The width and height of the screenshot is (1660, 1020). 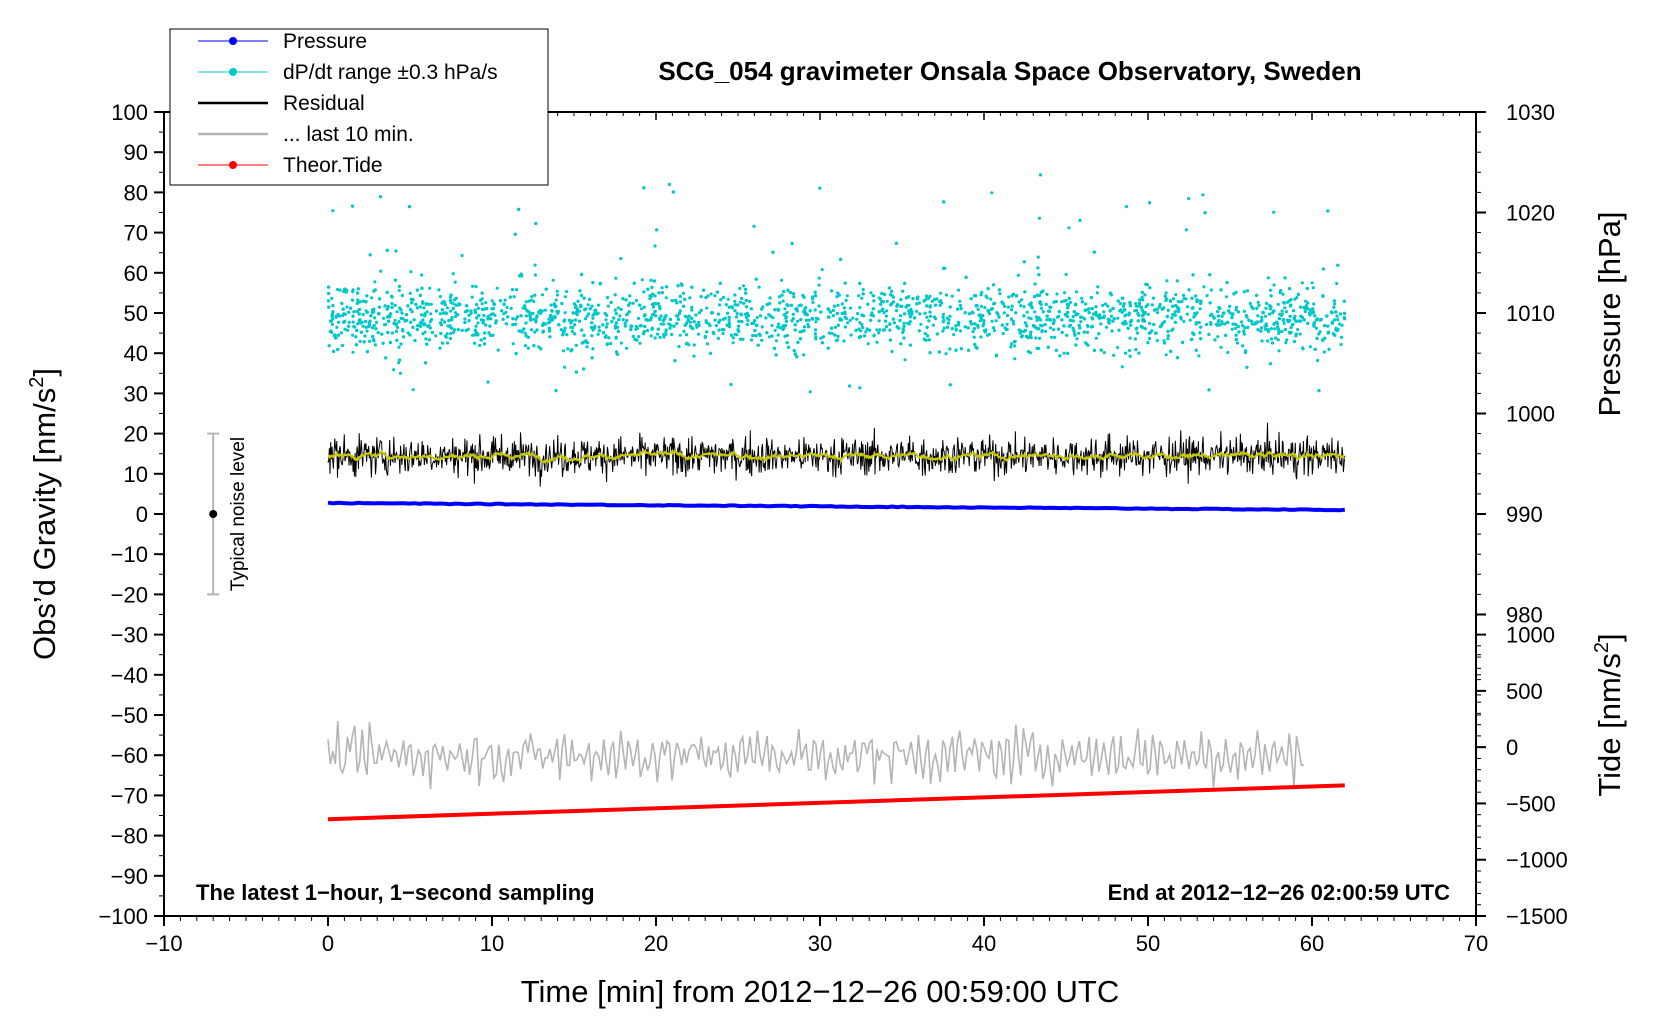 What do you see at coordinates (836, 802) in the screenshot?
I see `theor-tide-series` at bounding box center [836, 802].